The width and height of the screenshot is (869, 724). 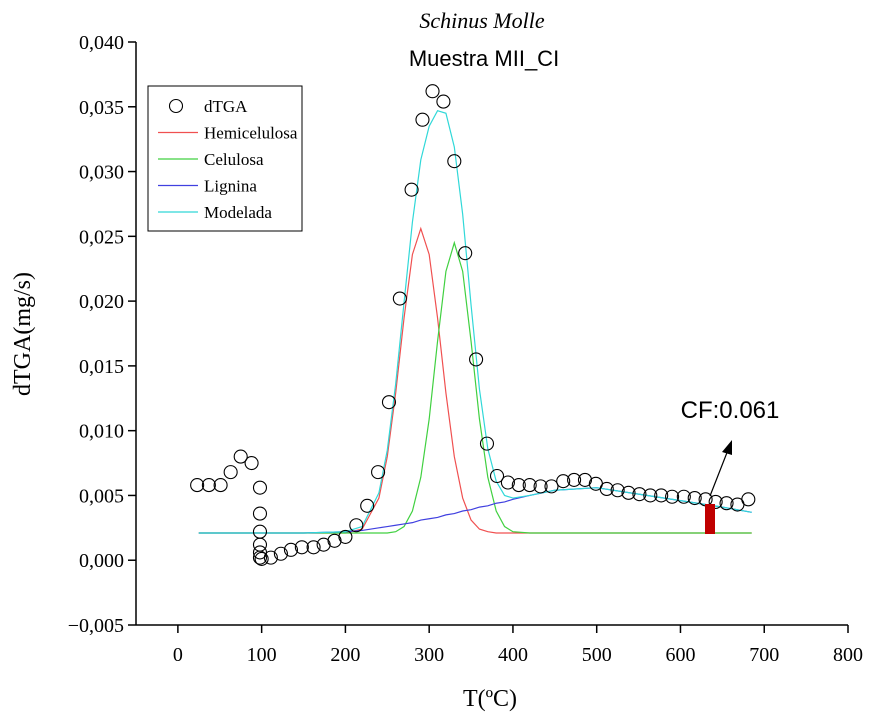 I want to click on annotation: CF:0.061, so click(x=730, y=410).